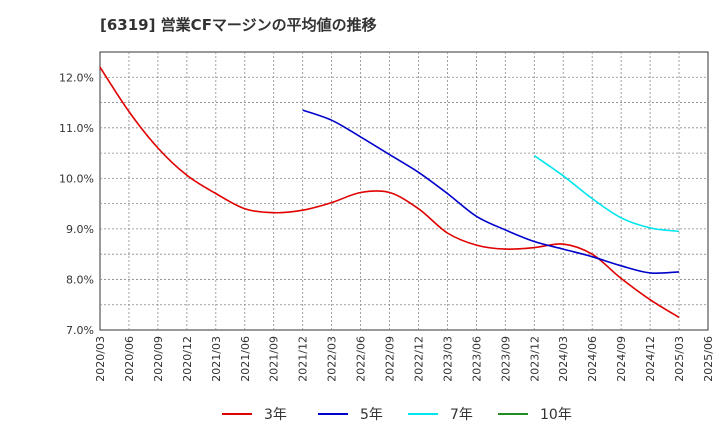 This screenshot has height=440, width=720. What do you see at coordinates (76, 178) in the screenshot?
I see `y-tick-label: 10.0%` at bounding box center [76, 178].